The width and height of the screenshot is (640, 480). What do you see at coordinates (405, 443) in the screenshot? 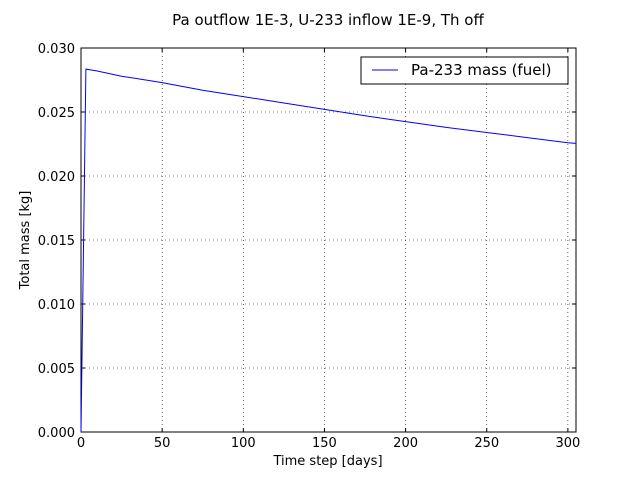
I see `x-tick-label: 200` at bounding box center [405, 443].